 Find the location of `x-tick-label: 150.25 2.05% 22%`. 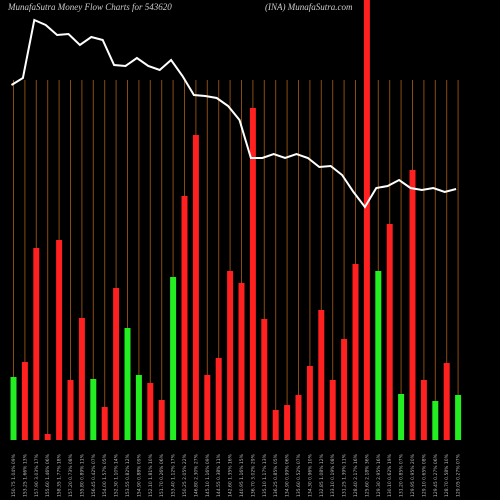

x-tick-label: 150.25 2.05% 22% is located at coordinates (185, 475).